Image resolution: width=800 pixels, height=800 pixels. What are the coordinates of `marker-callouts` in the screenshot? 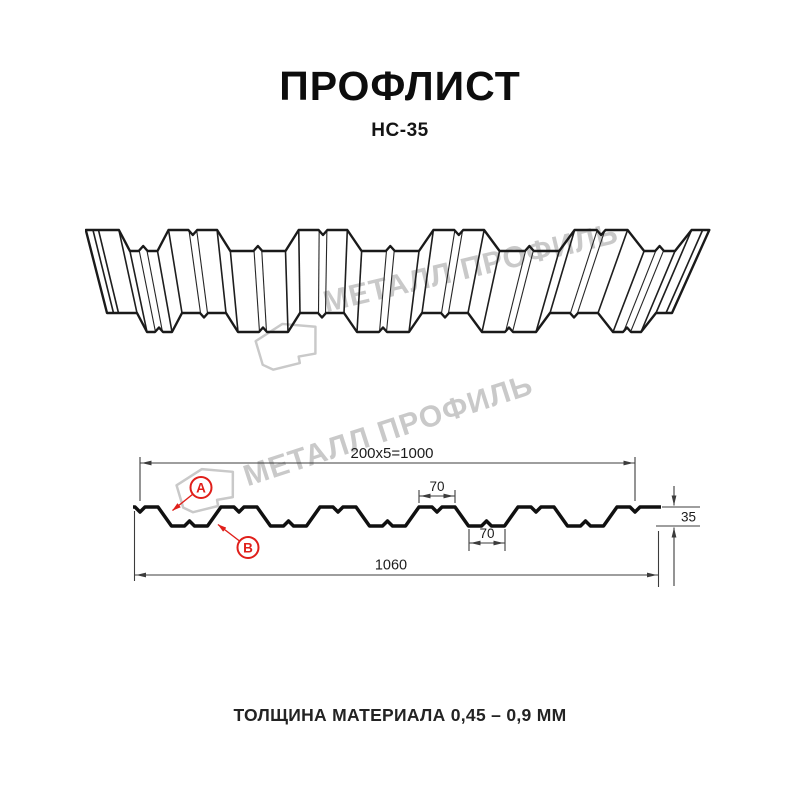 It's located at (216, 517).